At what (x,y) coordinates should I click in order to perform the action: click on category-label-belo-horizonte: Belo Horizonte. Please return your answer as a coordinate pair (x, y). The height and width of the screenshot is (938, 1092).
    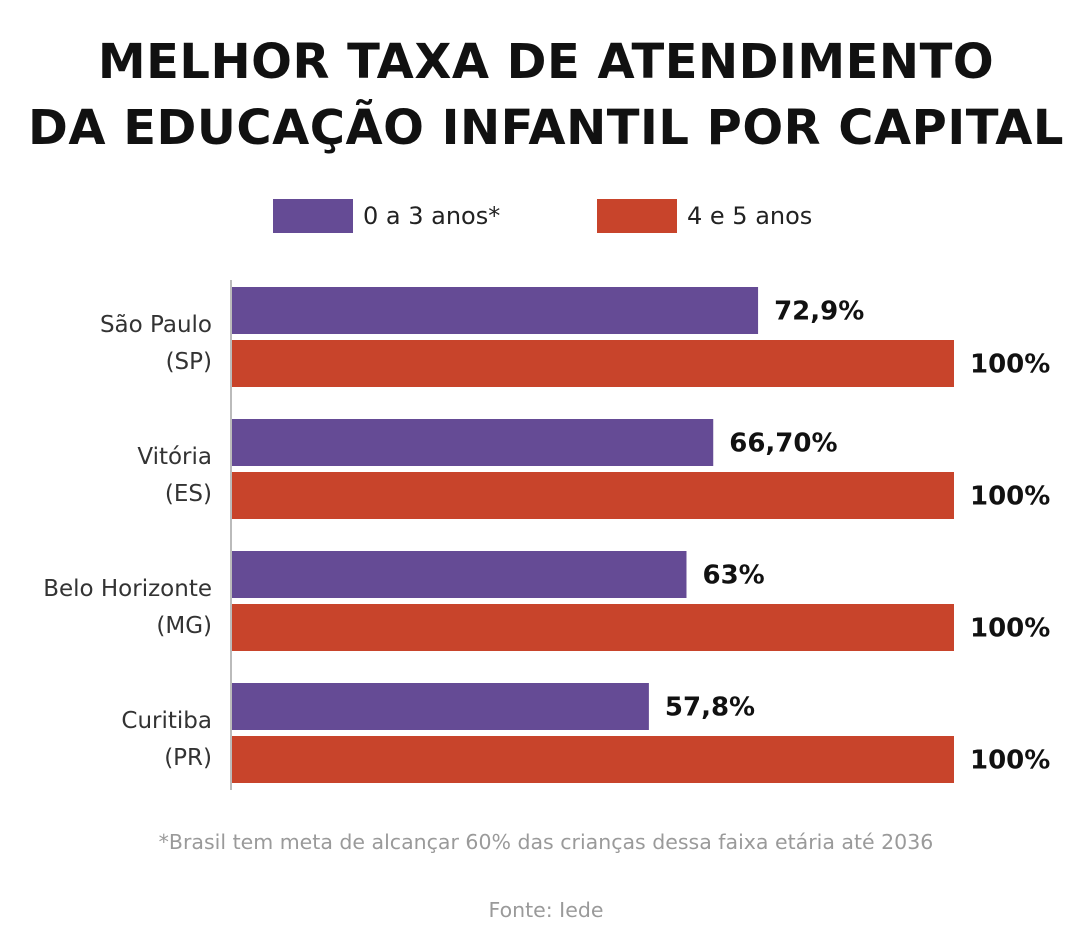
    Looking at the image, I should click on (127, 589).